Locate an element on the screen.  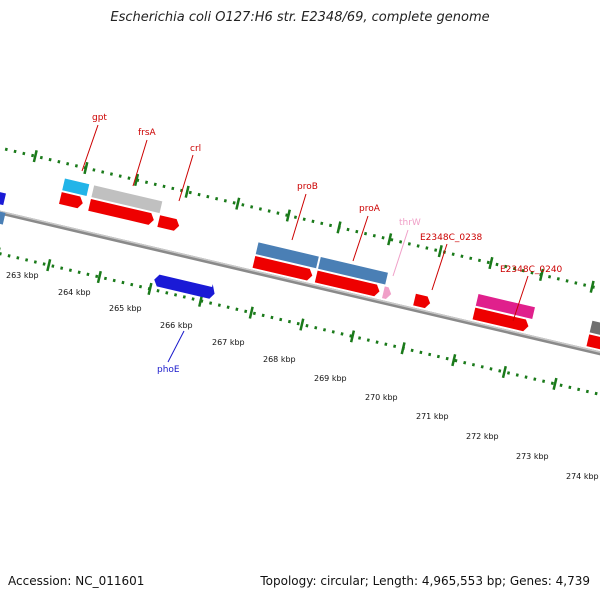
gene-label-crl: crl is located at coordinates (195, 149).